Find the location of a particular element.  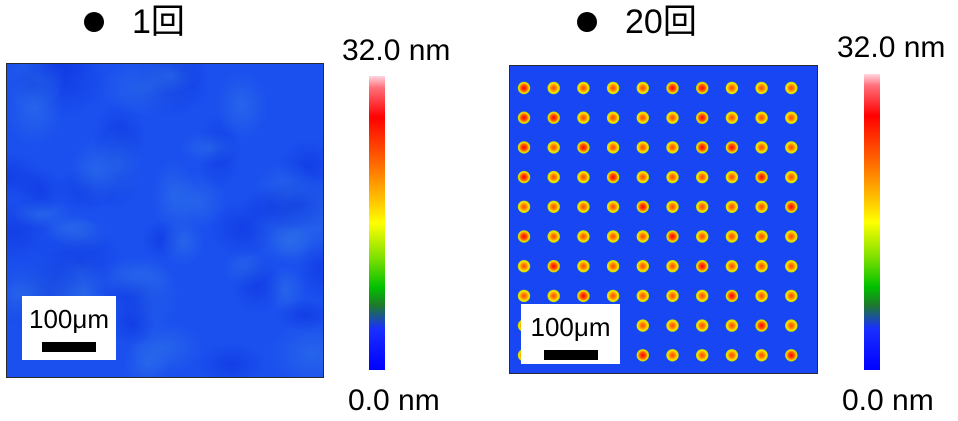

colorbar-1-min-label: 0.0 nm is located at coordinates (394, 400).